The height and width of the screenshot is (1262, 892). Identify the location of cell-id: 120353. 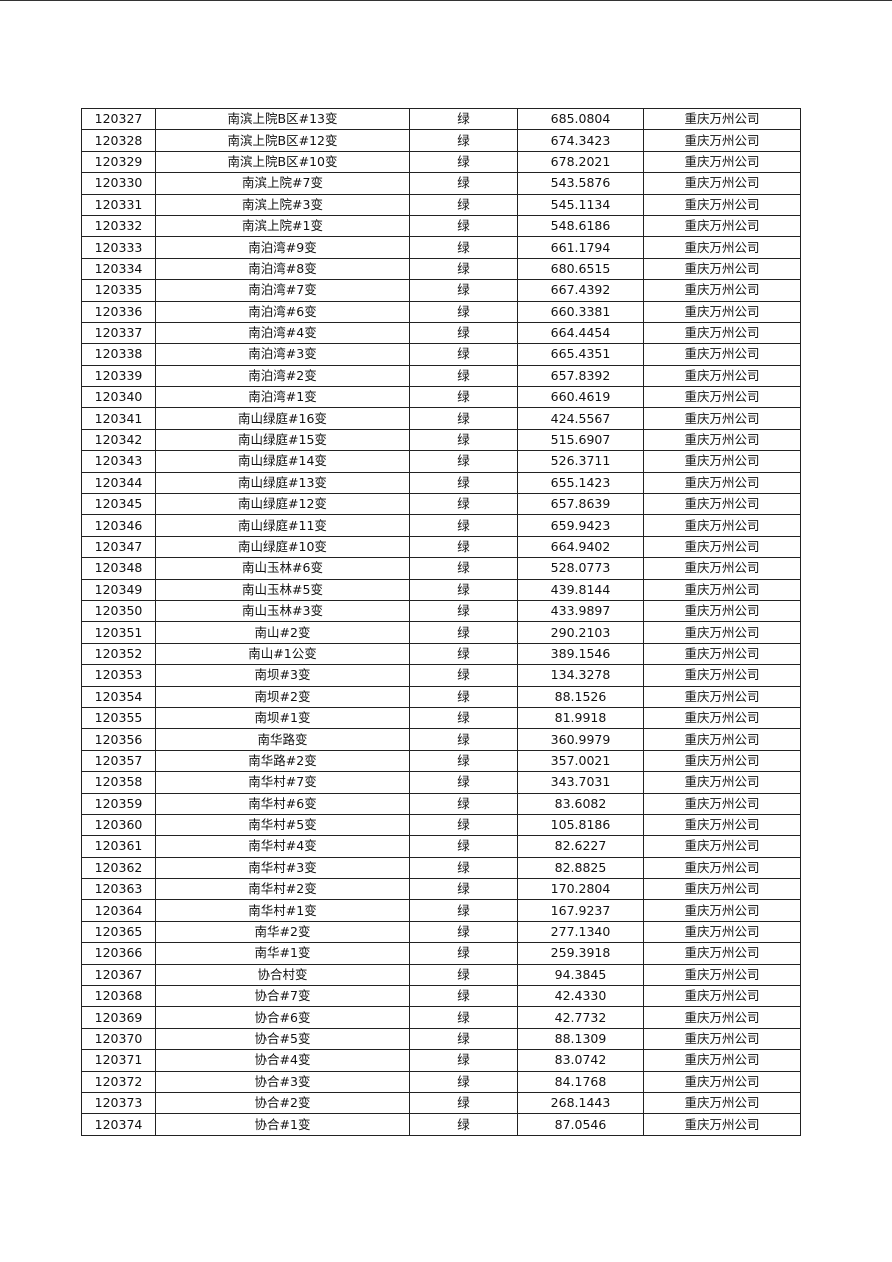
(118, 675).